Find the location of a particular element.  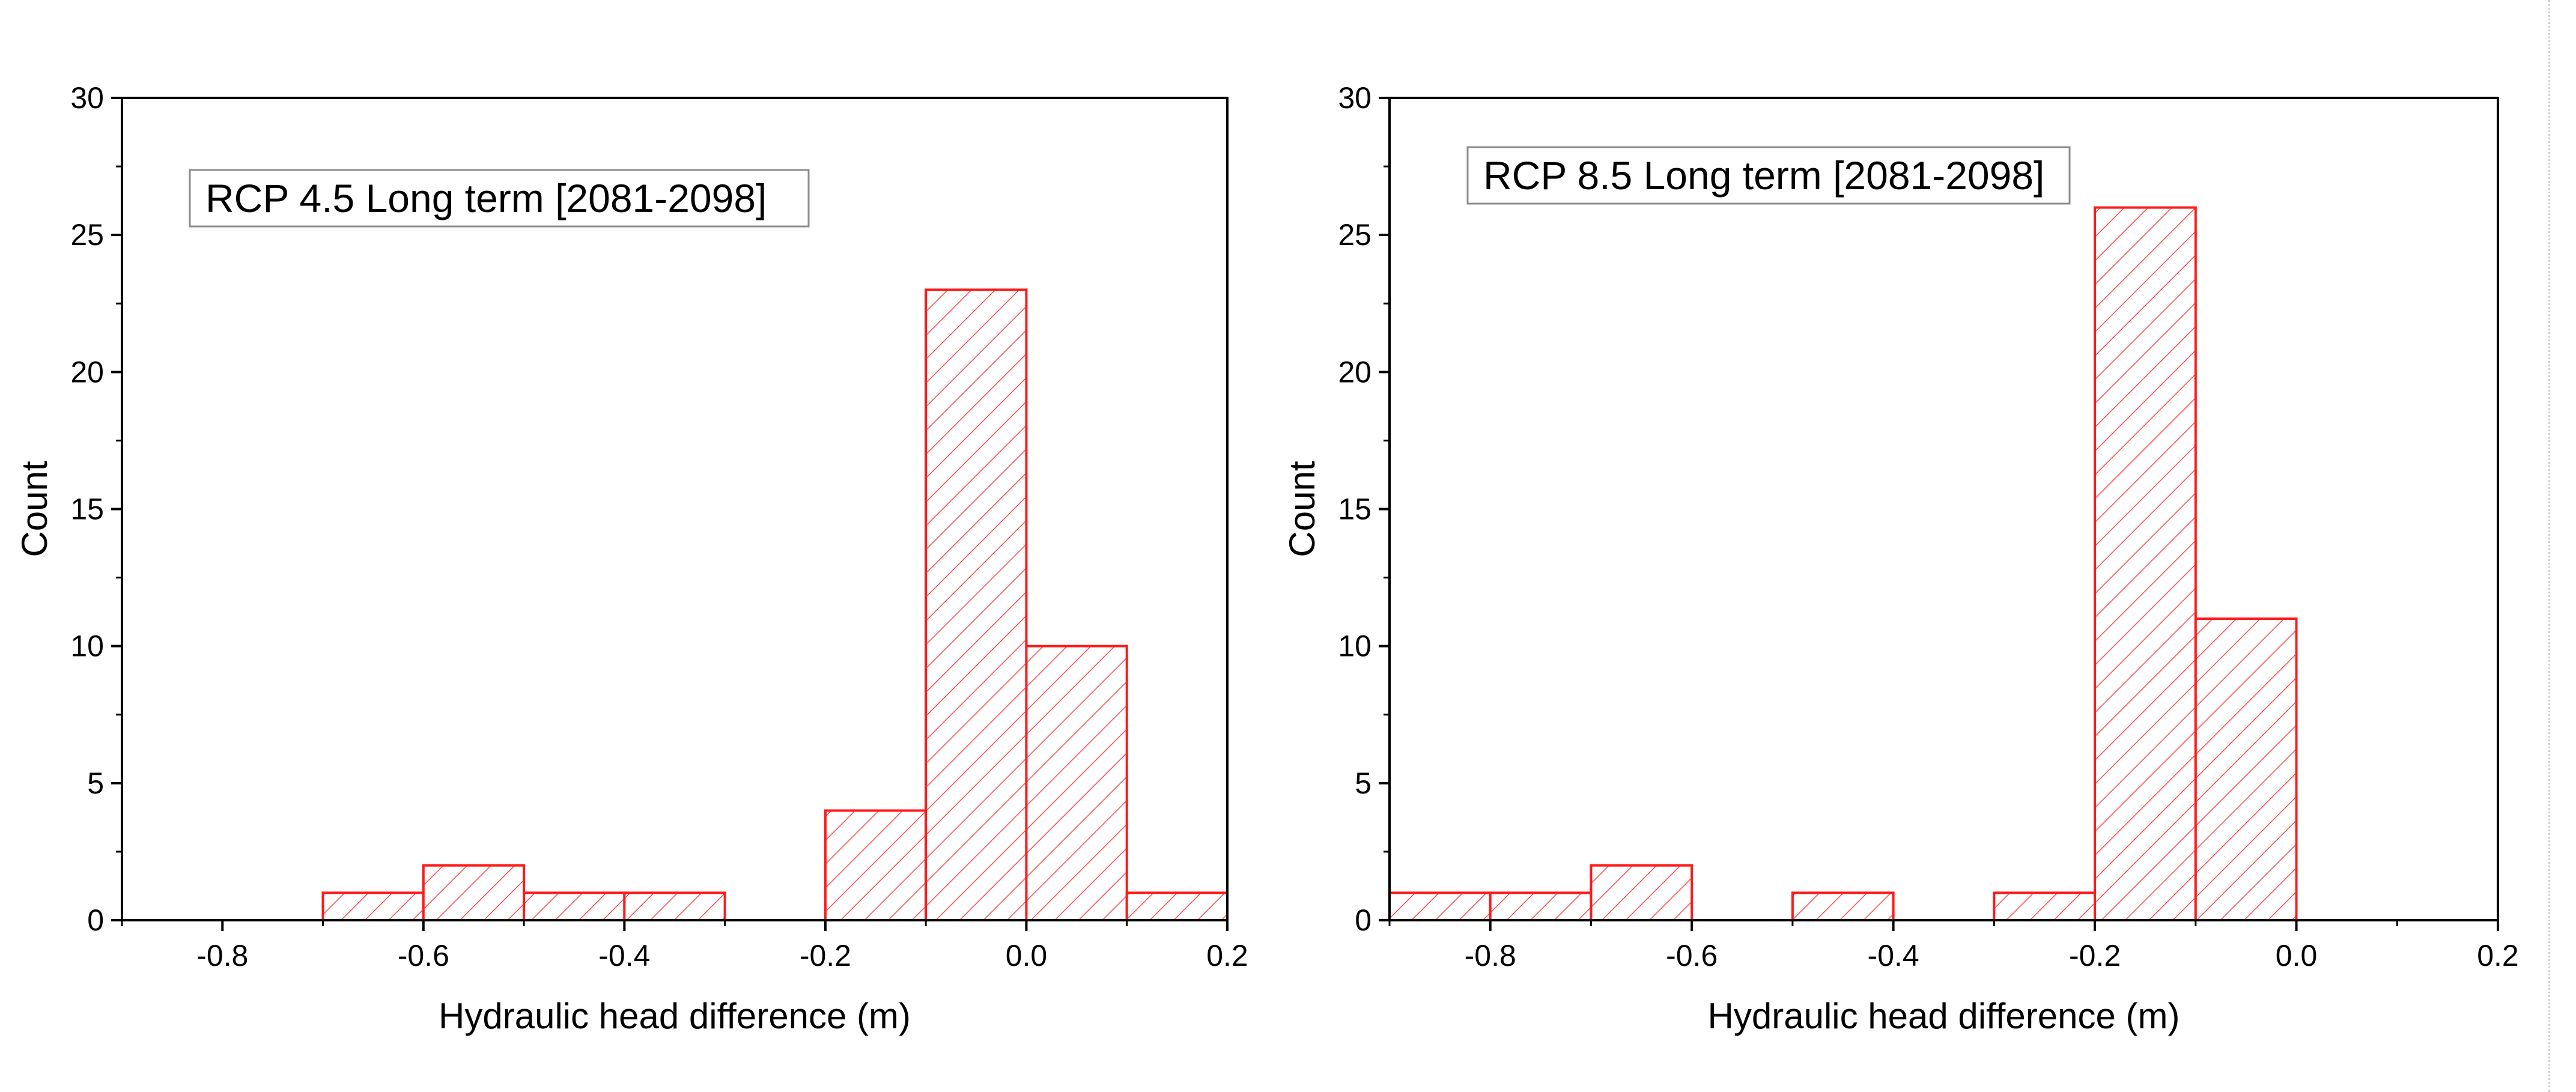

legend-box: RCP 4.5 Long term [2081-2098] is located at coordinates (499, 199).